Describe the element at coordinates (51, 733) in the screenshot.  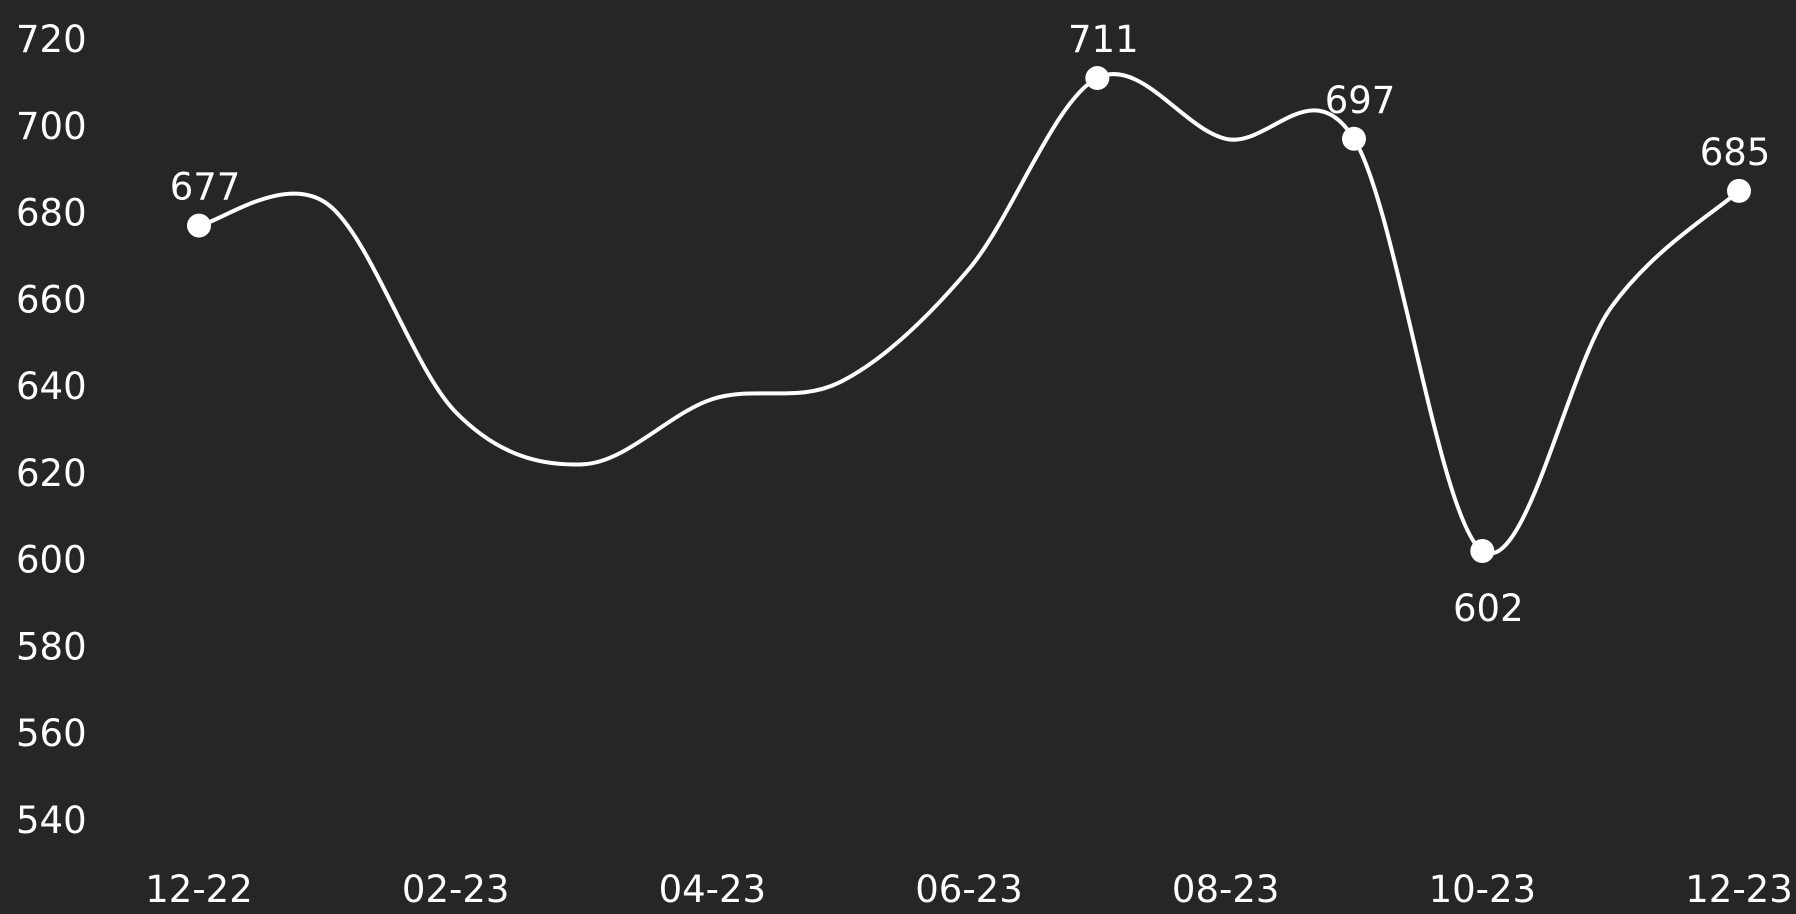
I see `y-tick-label: 560` at that location.